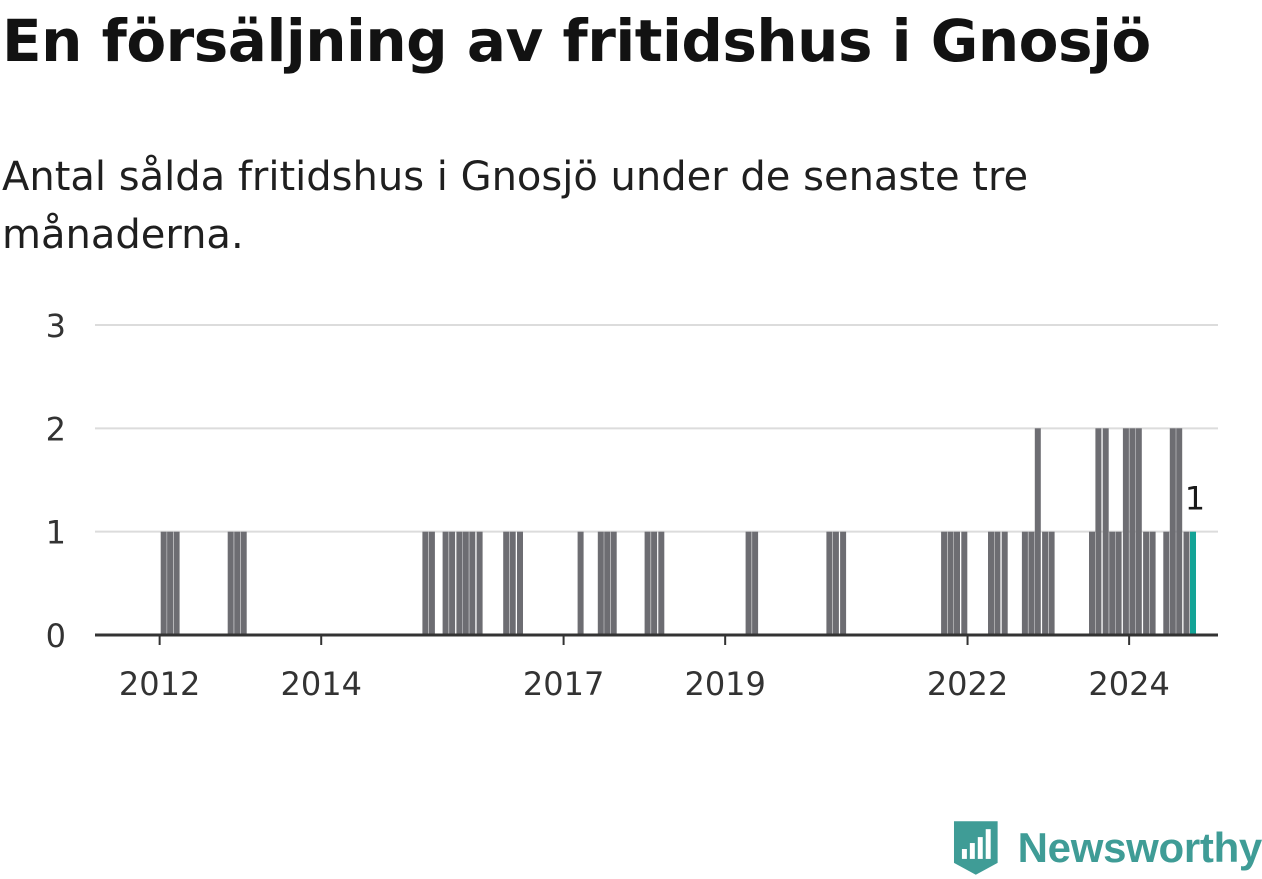 The image size is (1262, 879). I want to click on bar-latest, so click(1193, 583).